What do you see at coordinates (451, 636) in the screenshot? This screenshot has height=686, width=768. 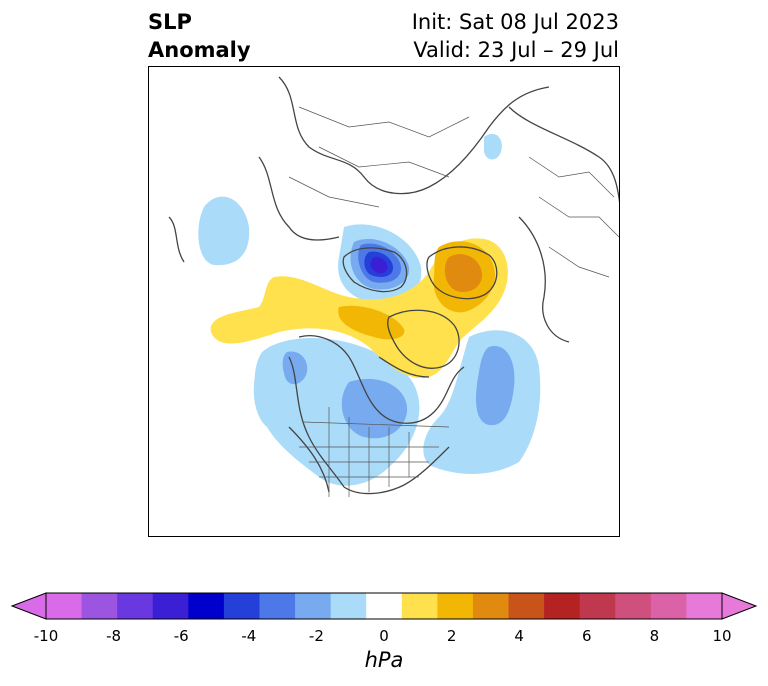 I see `colorbar-tick-label: 2` at bounding box center [451, 636].